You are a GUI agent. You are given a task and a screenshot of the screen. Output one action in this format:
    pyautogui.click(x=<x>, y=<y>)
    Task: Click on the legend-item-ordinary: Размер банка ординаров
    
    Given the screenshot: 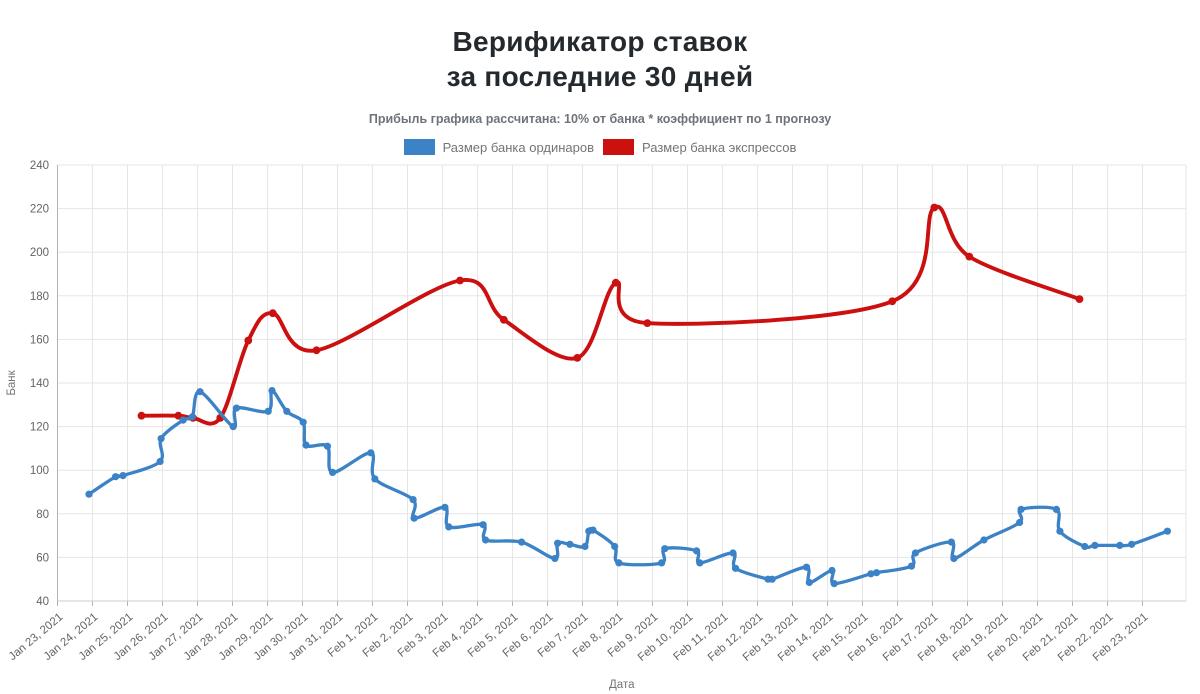 What is the action you would take?
    pyautogui.click(x=499, y=147)
    